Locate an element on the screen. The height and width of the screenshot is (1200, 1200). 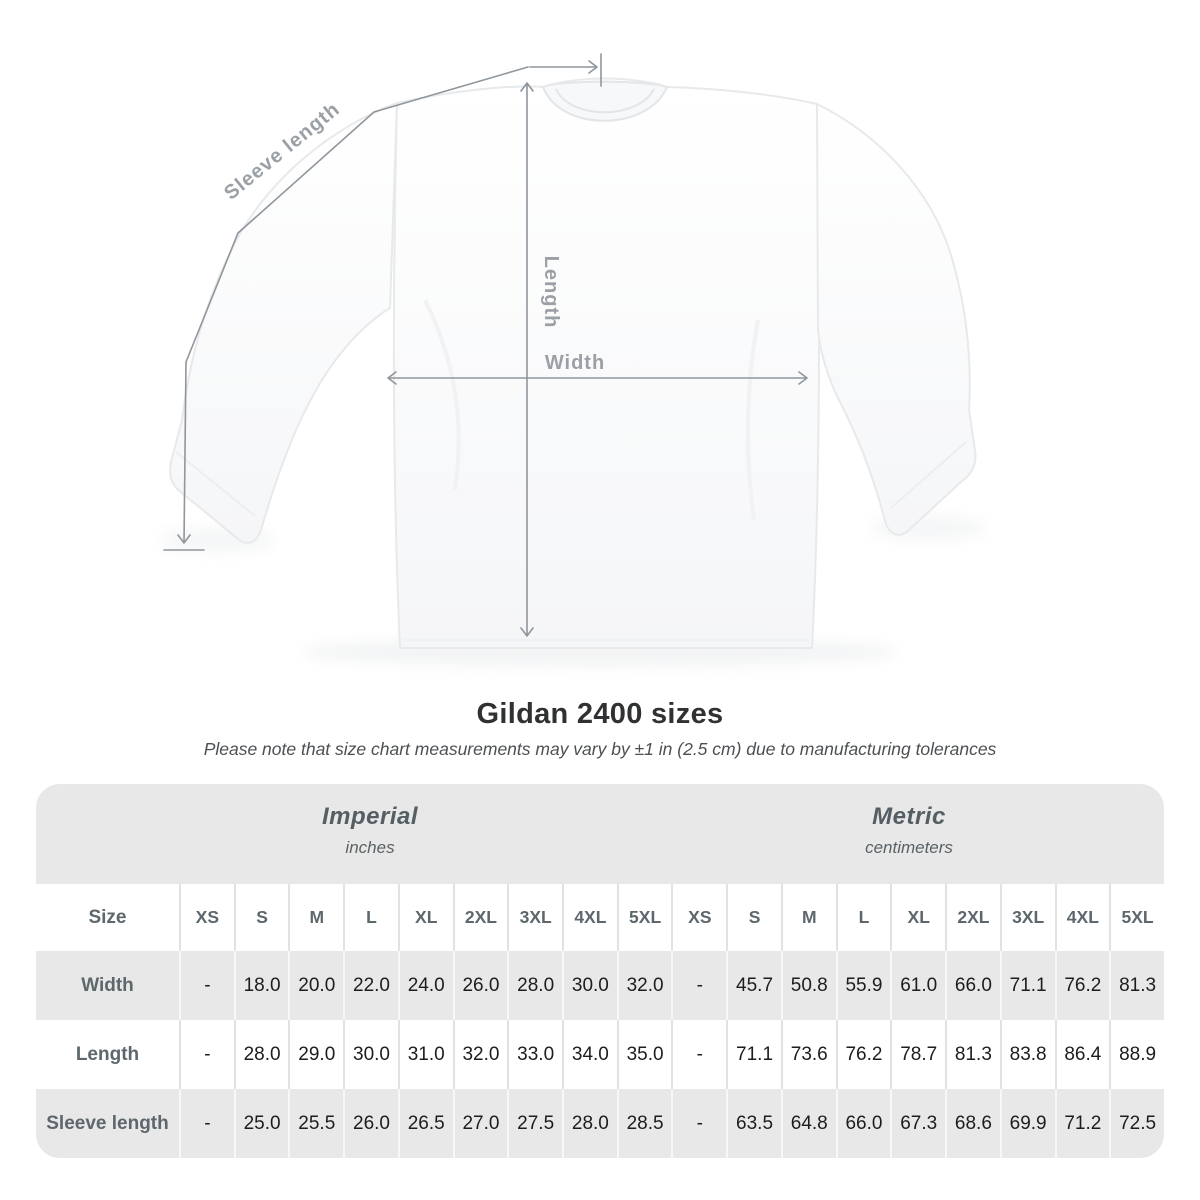
unit-group-unit: centimeters is located at coordinates (909, 847).